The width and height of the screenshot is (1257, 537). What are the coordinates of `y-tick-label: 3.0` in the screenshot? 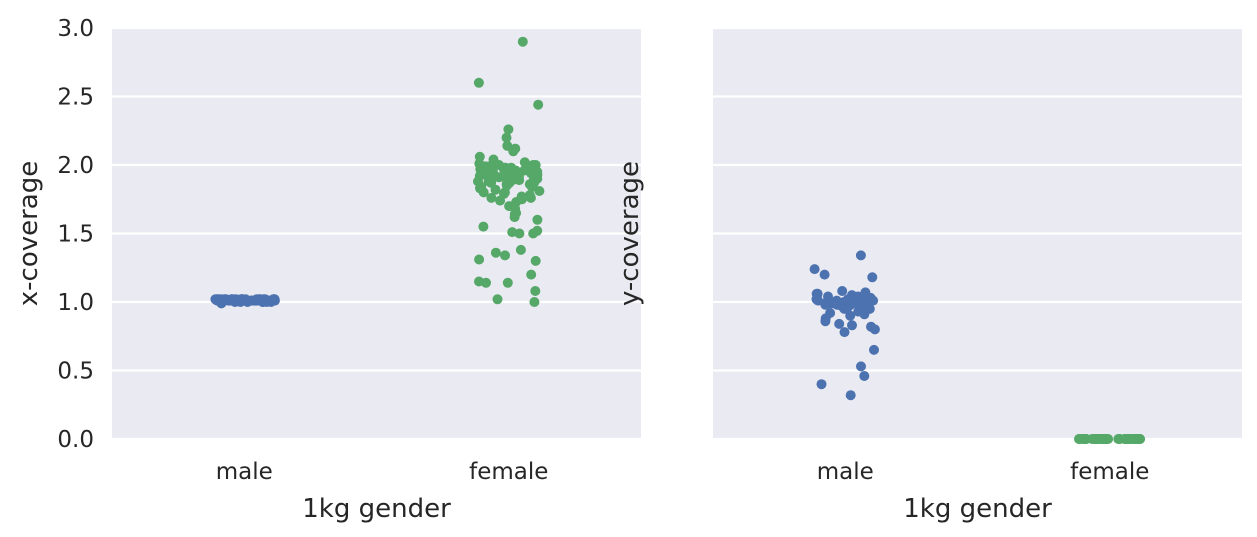 It's located at (75, 29).